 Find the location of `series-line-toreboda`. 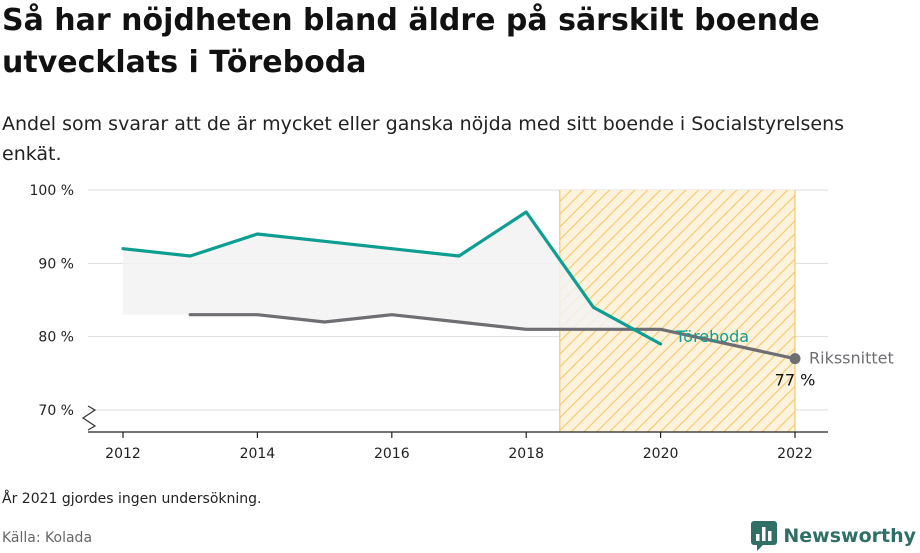

series-line-toreboda is located at coordinates (392, 278).